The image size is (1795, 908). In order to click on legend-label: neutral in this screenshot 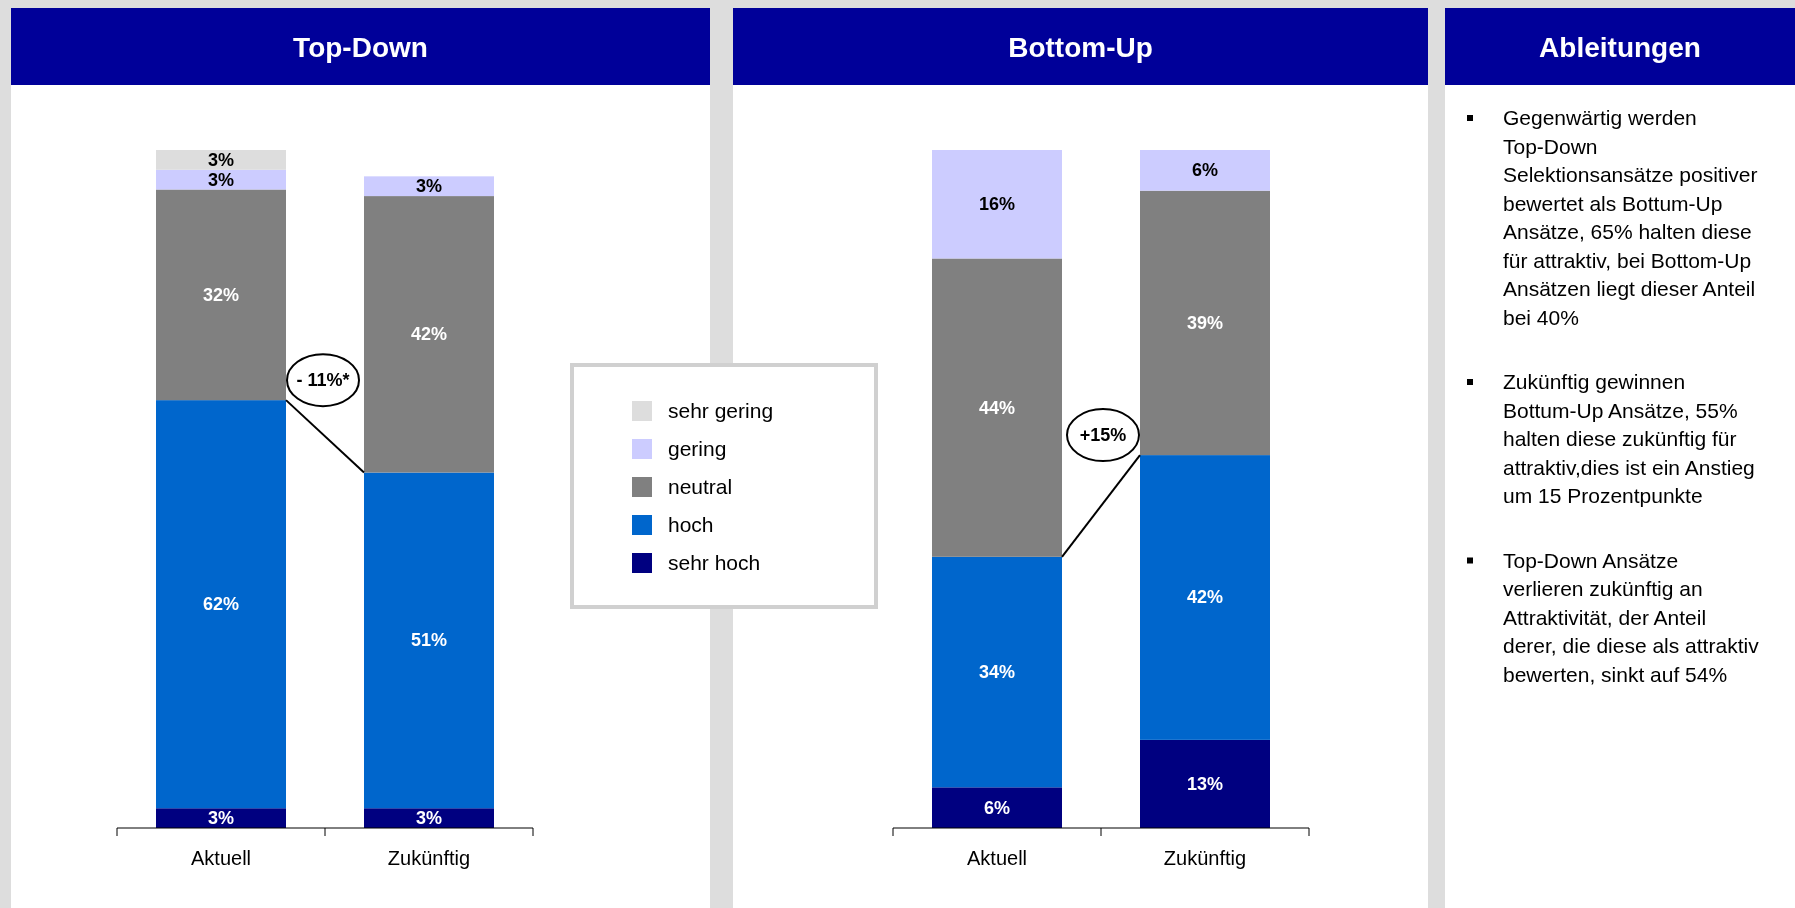, I will do `click(700, 486)`.